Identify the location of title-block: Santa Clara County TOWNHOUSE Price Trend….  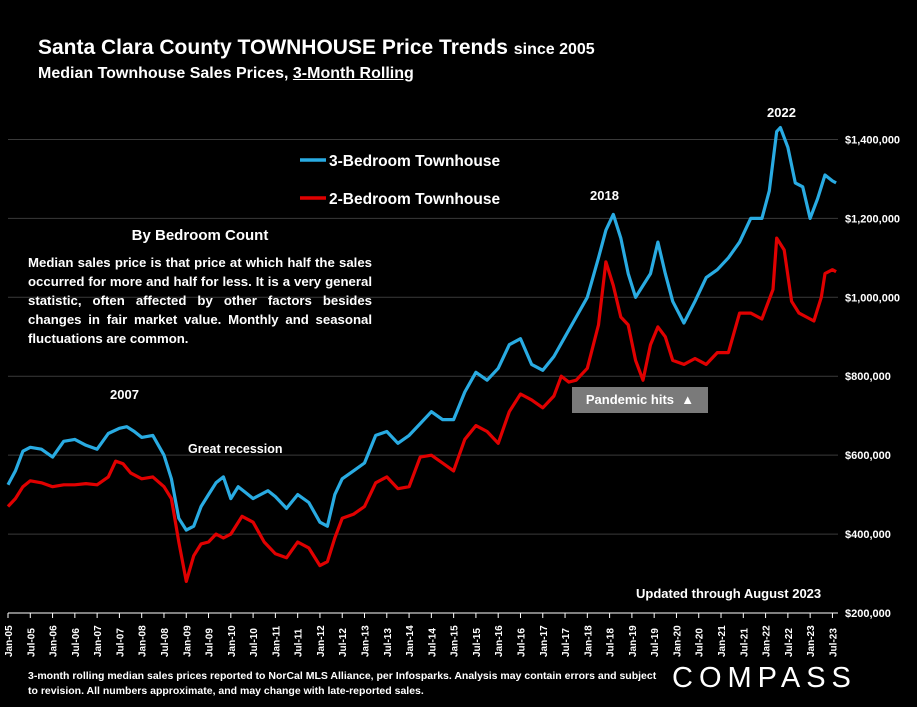
(316, 59).